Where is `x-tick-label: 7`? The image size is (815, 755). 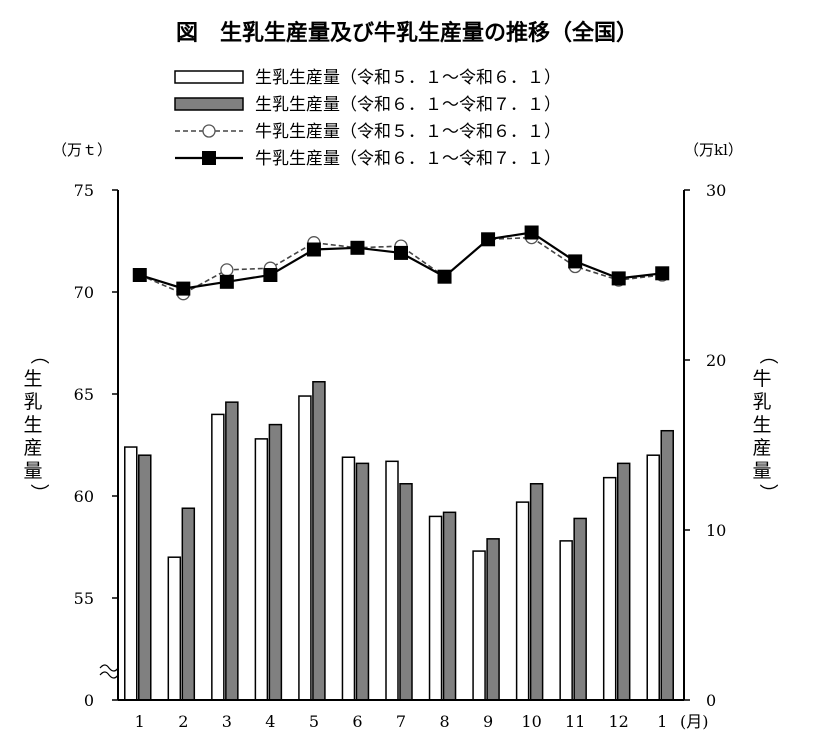
x-tick-label: 7 is located at coordinates (401, 721).